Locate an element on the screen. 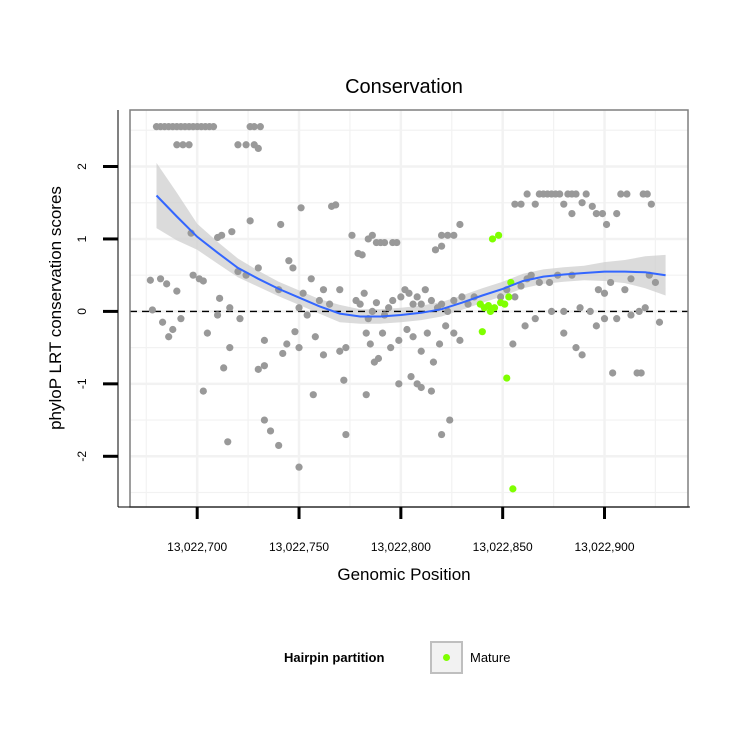  y-tick-label: 2 is located at coordinates (82, 166).